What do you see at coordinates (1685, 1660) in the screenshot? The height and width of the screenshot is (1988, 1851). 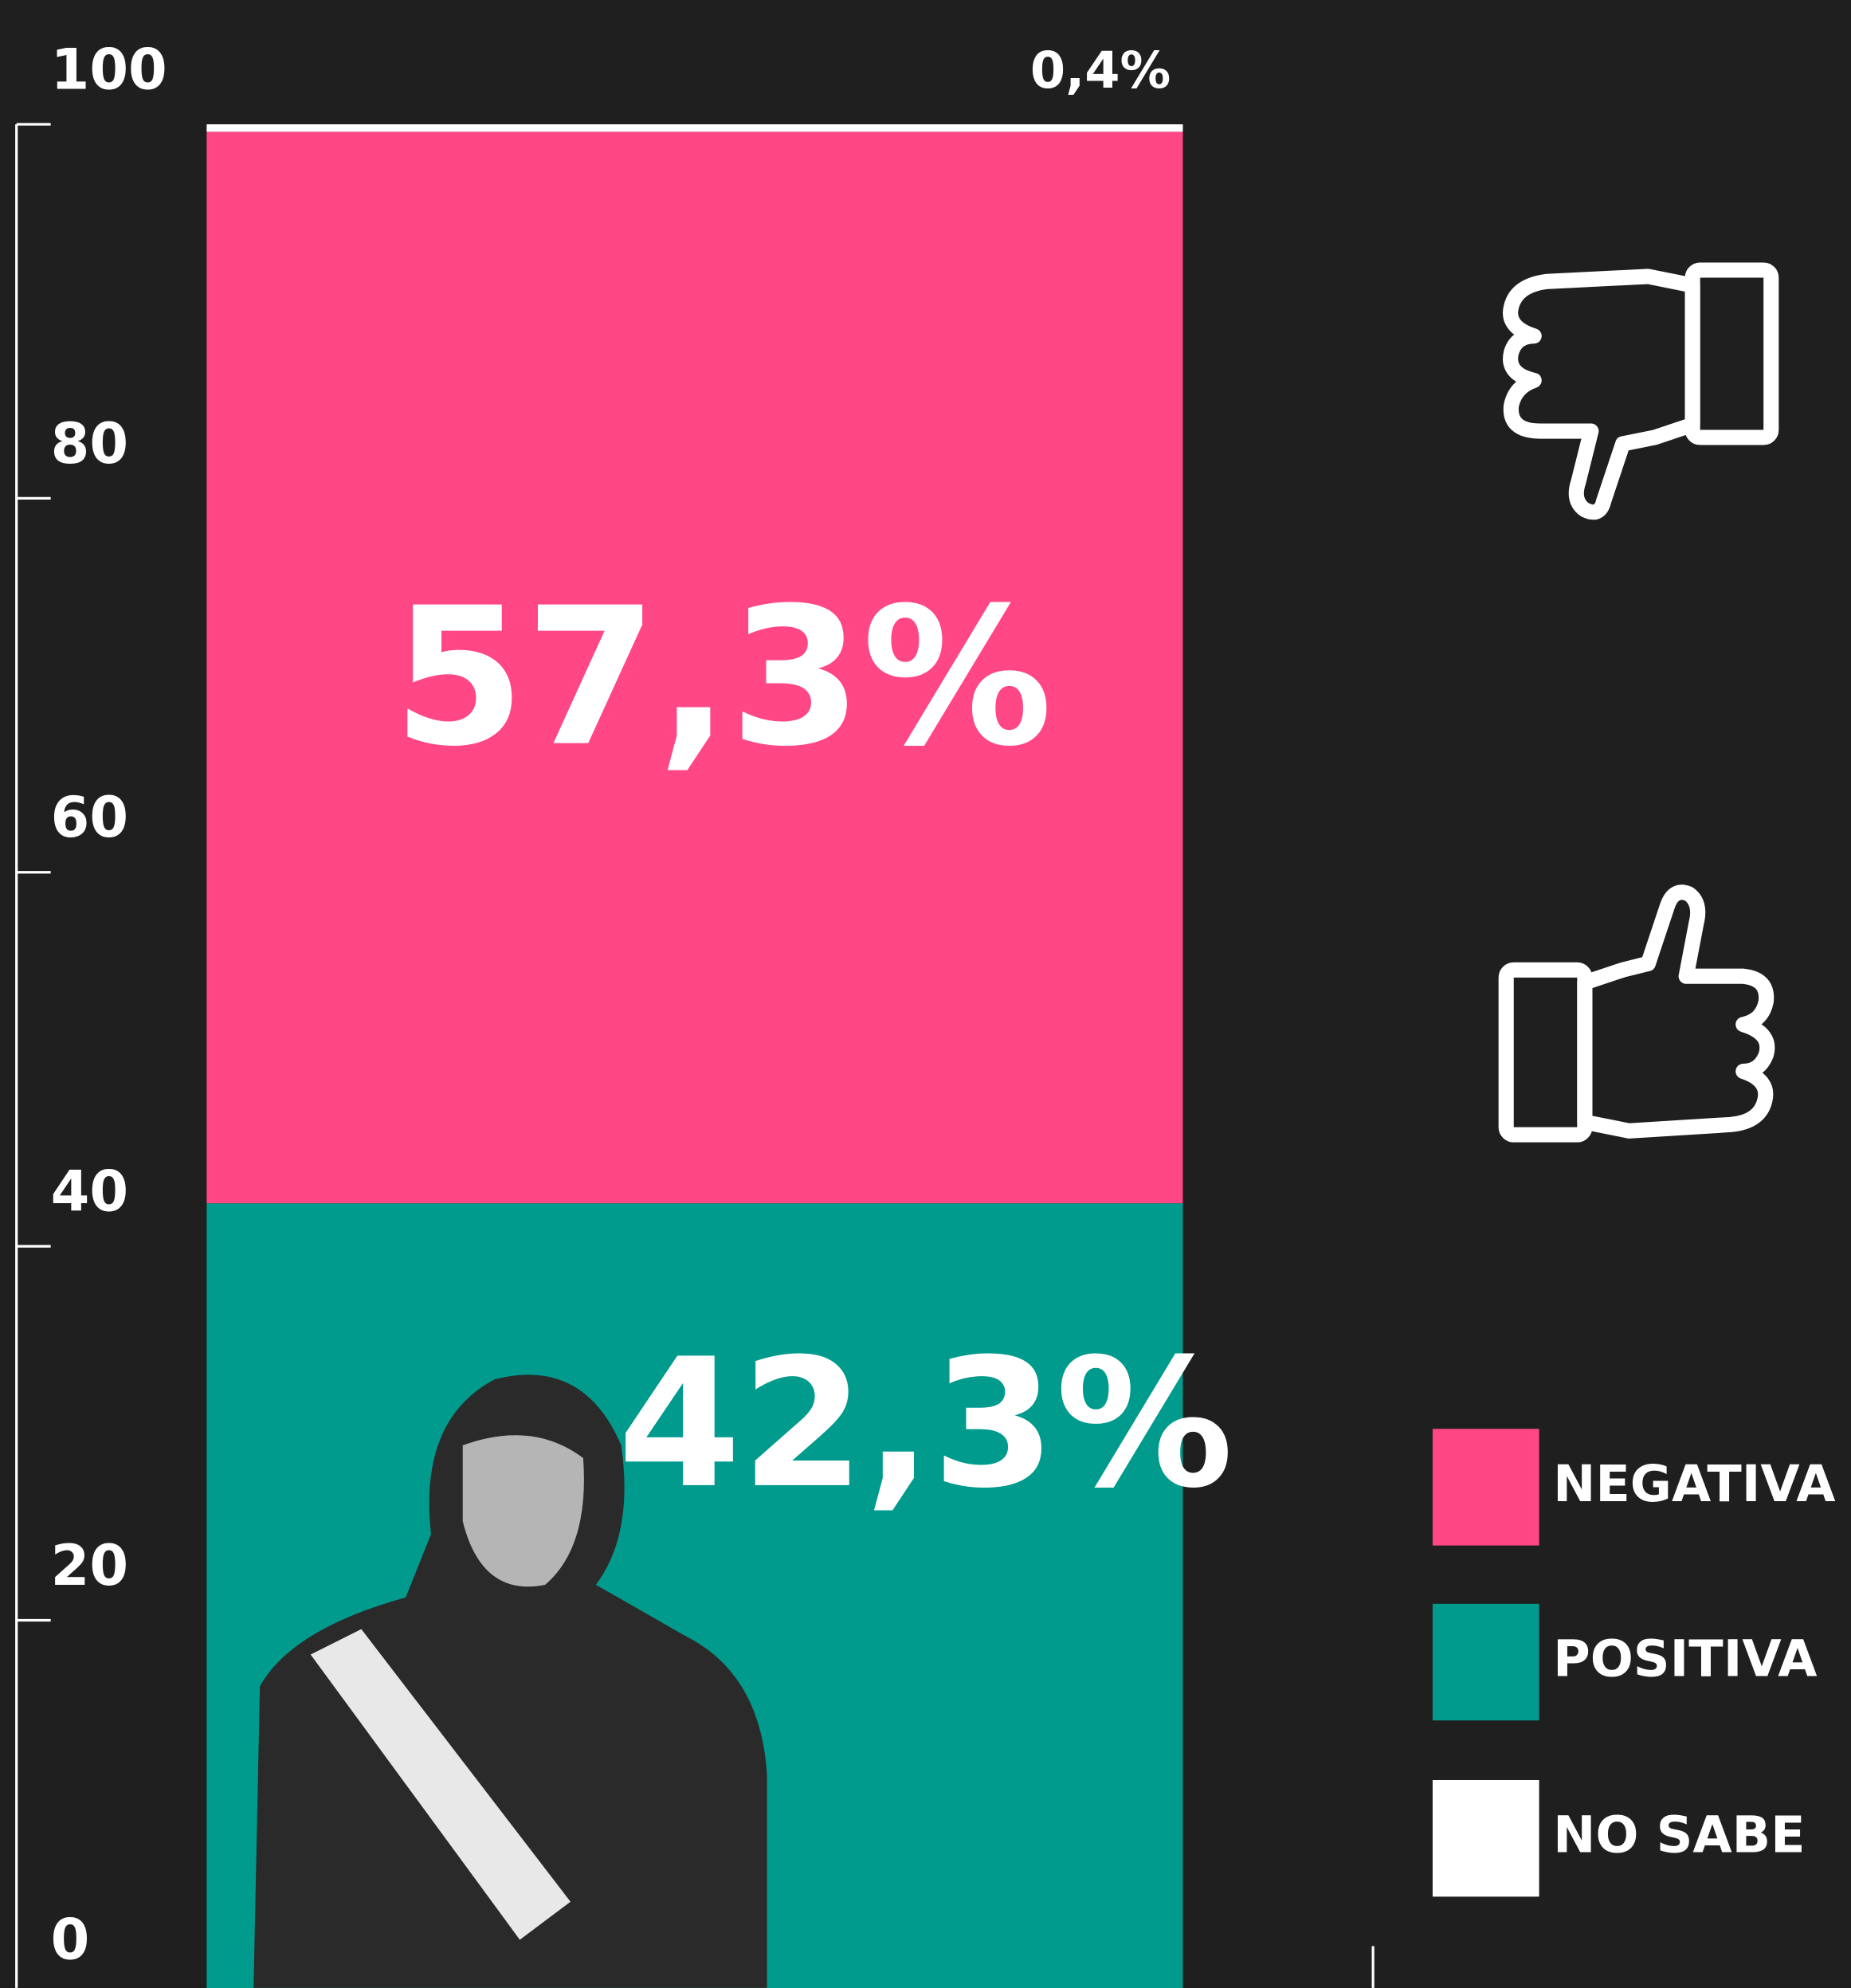 I see `legend-label: POSITIVA` at bounding box center [1685, 1660].